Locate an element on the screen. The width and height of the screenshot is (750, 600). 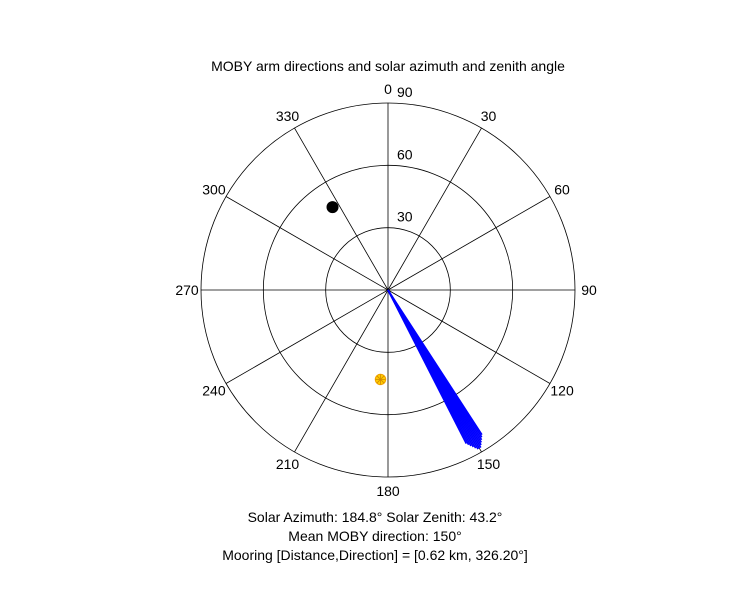
radial-tick-label: 60 is located at coordinates (405, 154).